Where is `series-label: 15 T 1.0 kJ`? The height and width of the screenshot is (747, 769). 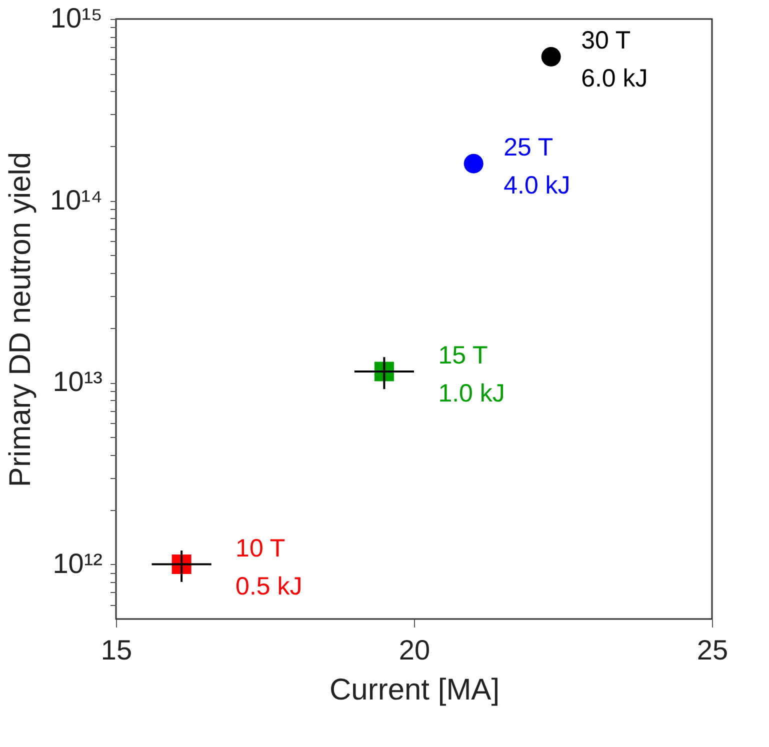 series-label: 15 T 1.0 kJ is located at coordinates (471, 374).